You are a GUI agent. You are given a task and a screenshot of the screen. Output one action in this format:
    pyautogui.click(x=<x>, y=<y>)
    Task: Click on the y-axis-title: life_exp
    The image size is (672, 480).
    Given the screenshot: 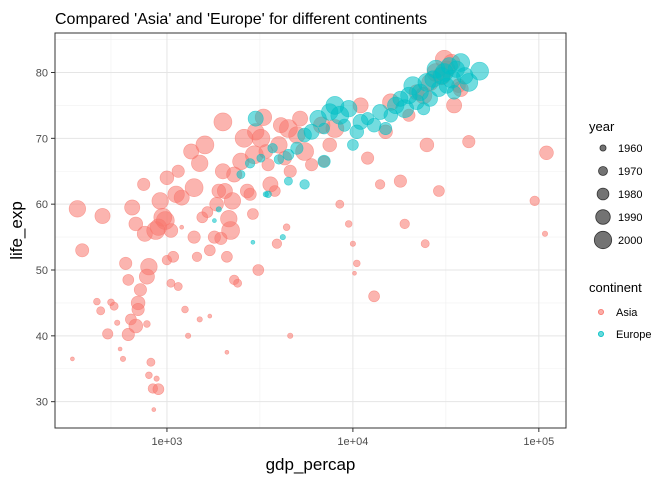 What is the action you would take?
    pyautogui.click(x=16, y=230)
    